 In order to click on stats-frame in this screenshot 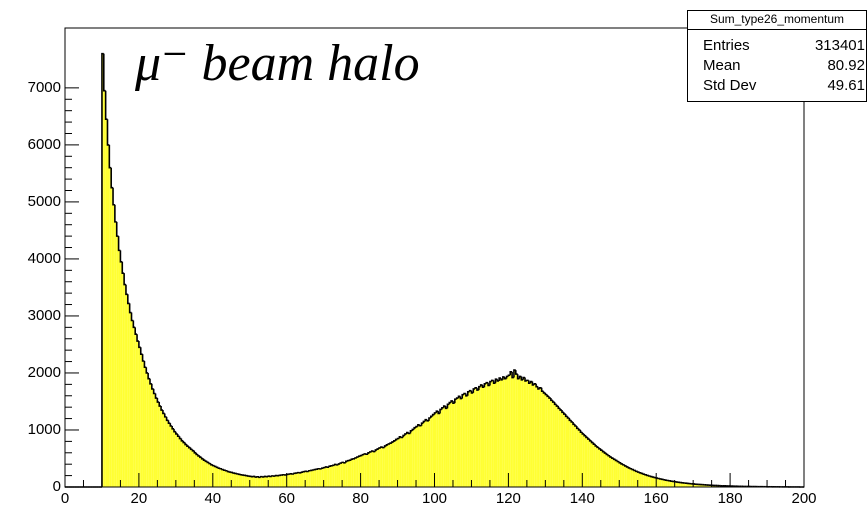, I will do `click(777, 56)`.